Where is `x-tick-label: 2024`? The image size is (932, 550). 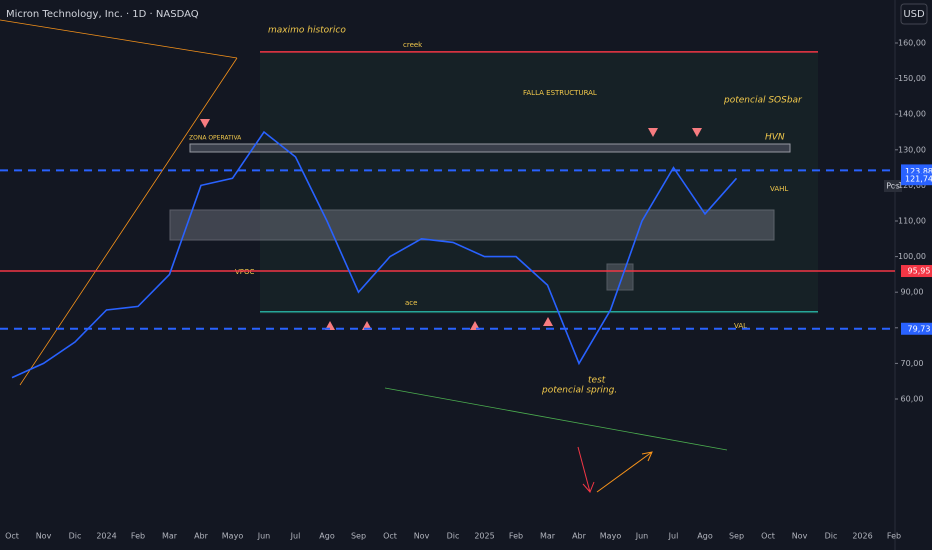 x-tick-label: 2024 is located at coordinates (106, 536).